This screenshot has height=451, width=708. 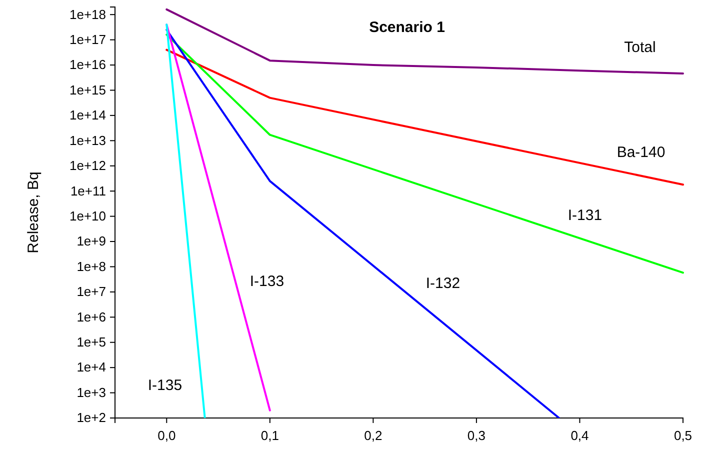 I want to click on series-label: I-133, so click(x=267, y=281).